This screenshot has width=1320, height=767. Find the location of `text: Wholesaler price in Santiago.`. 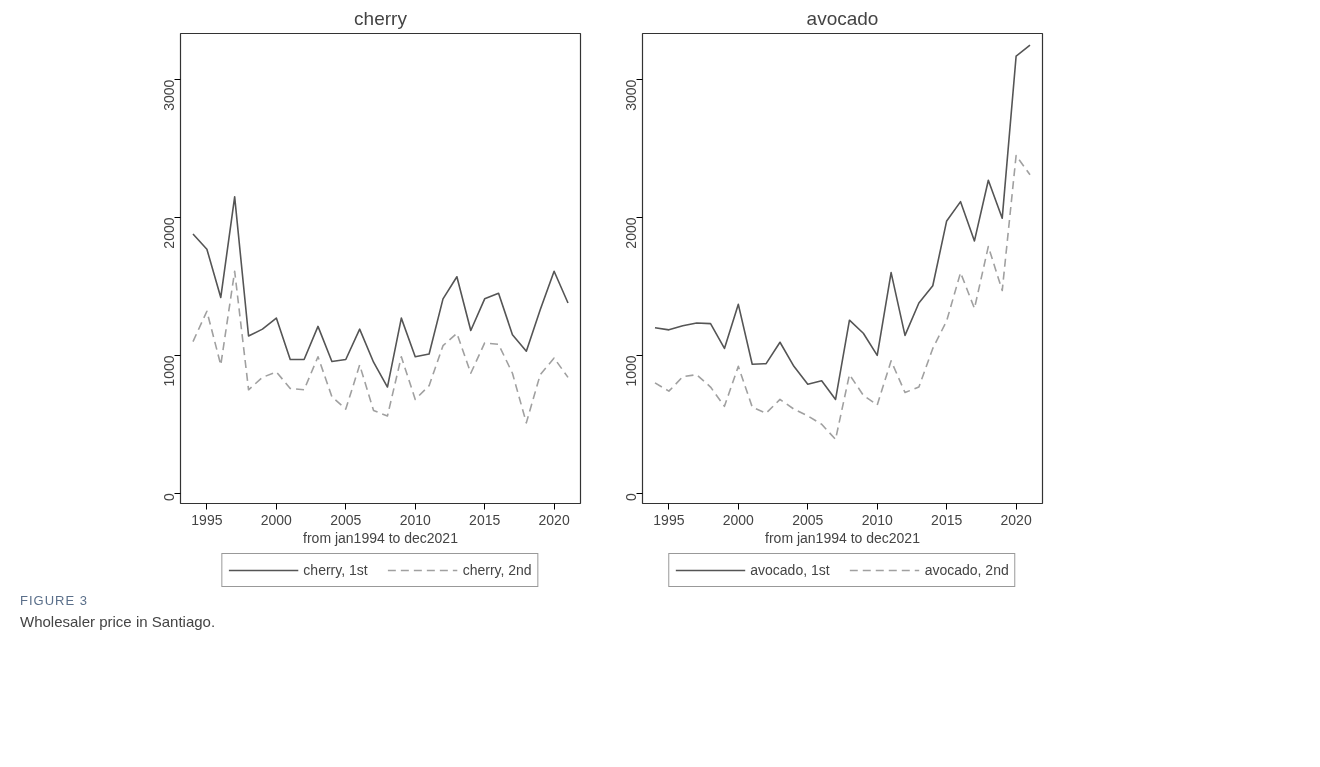

text: Wholesaler price in Santiago. is located at coordinates (118, 621).